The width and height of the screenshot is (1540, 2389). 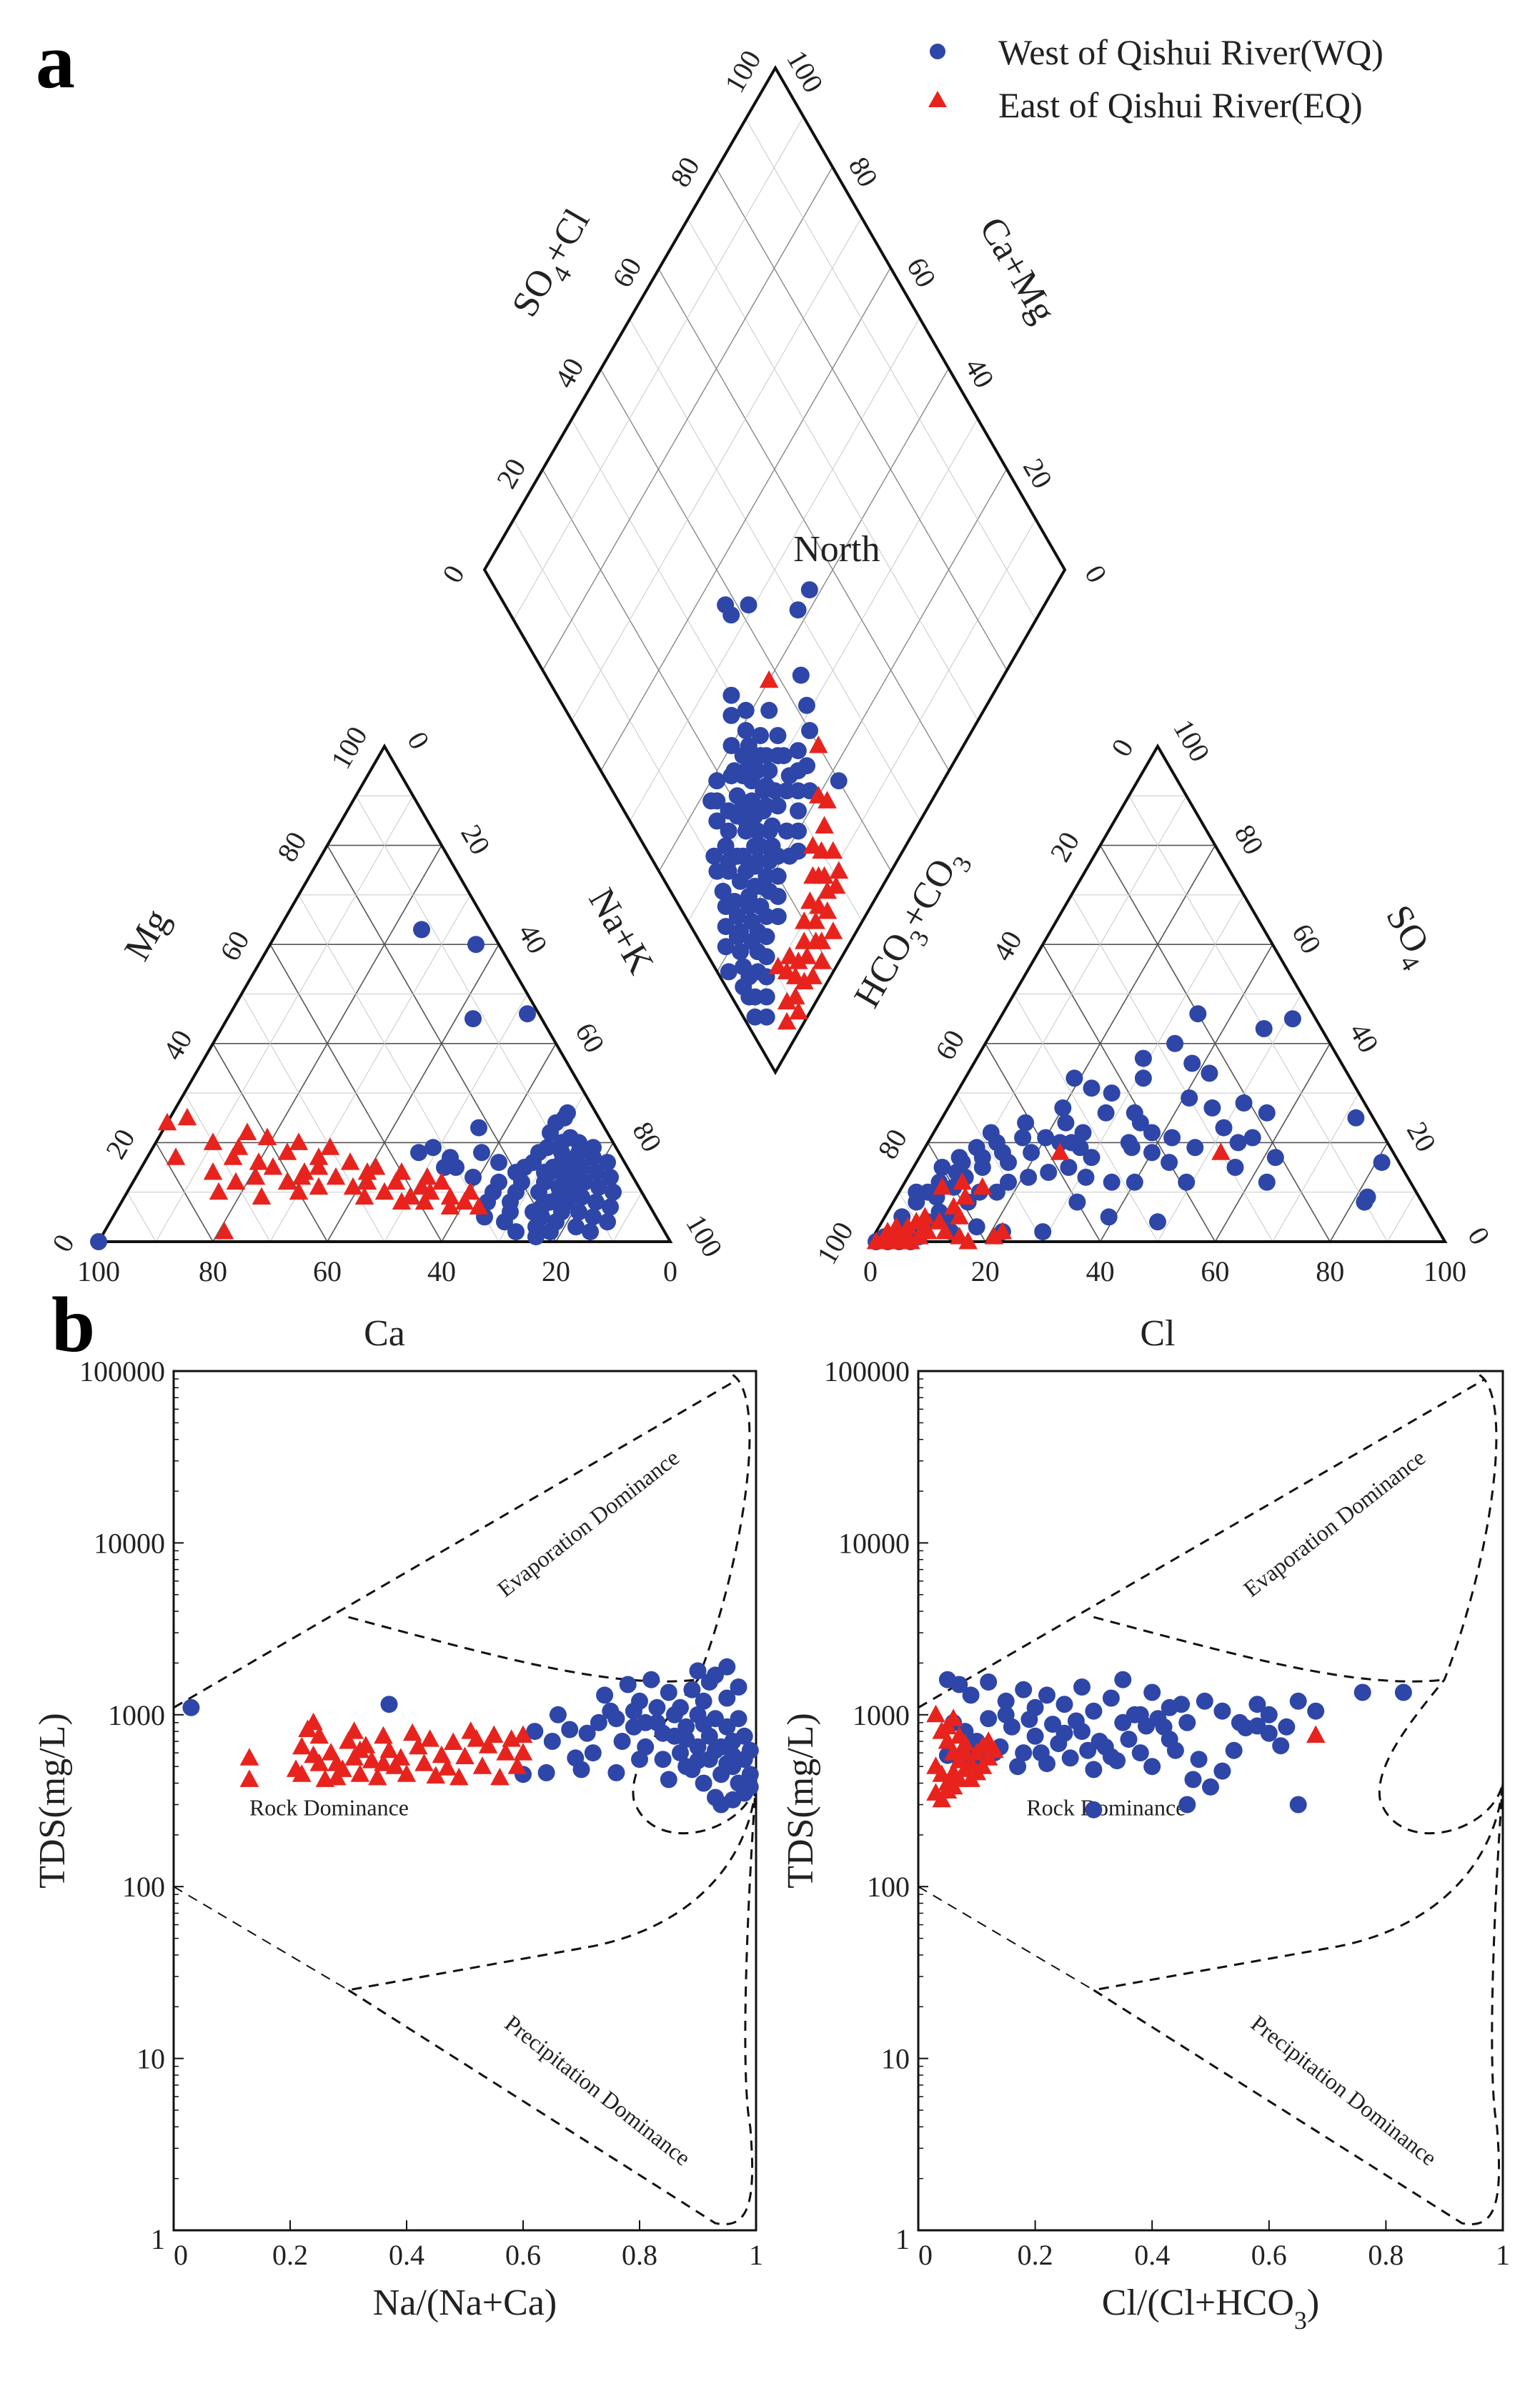 What do you see at coordinates (1157, 1333) in the screenshot?
I see `cl-axis-label: Cl` at bounding box center [1157, 1333].